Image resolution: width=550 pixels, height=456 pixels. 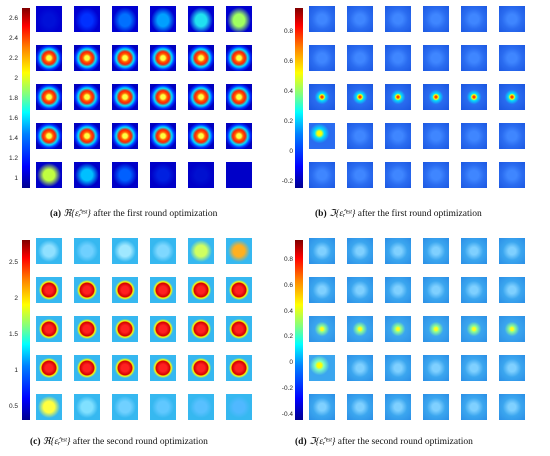 What do you see at coordinates (288, 285) in the screenshot?
I see `colorbar-tick-d: 0.6` at bounding box center [288, 285].